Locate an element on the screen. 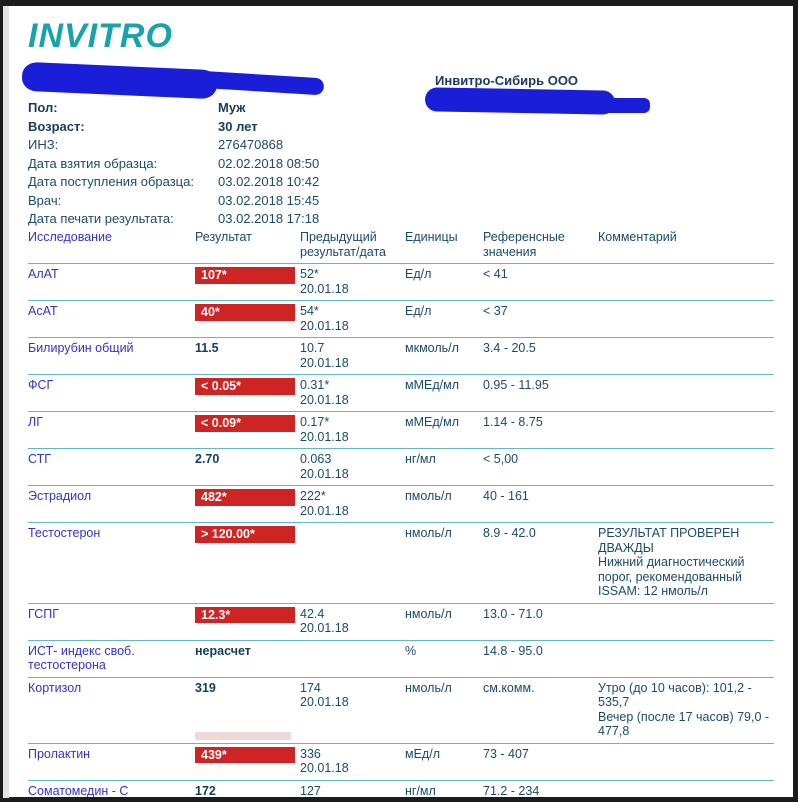 The image size is (798, 802). info-value: 30 лет is located at coordinates (238, 126).